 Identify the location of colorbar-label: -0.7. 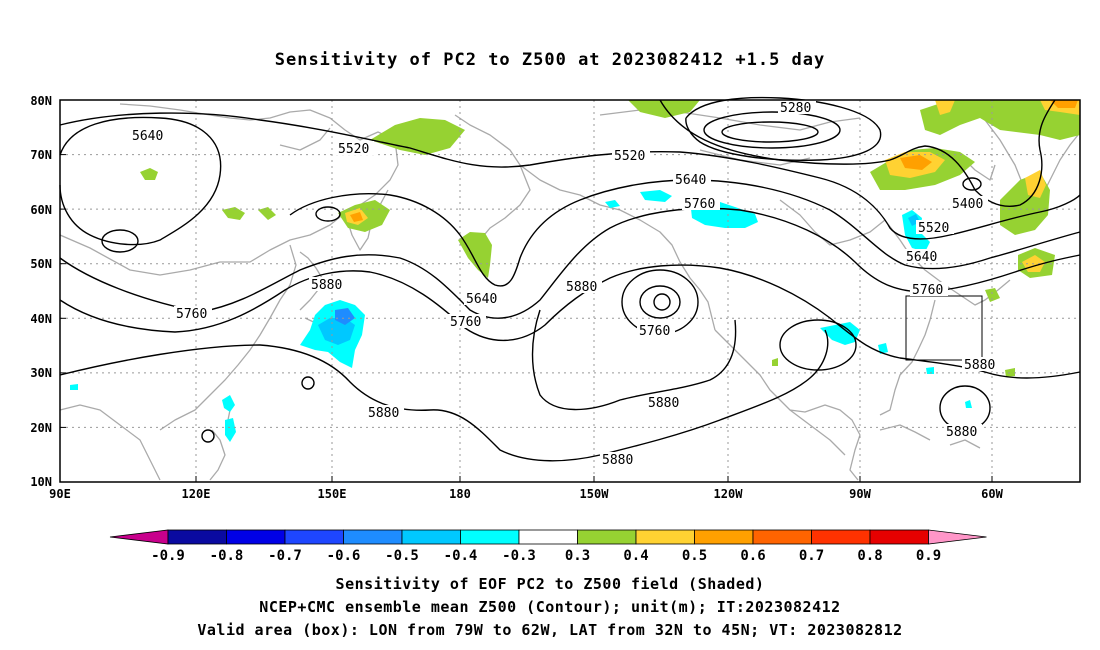
(285, 556).